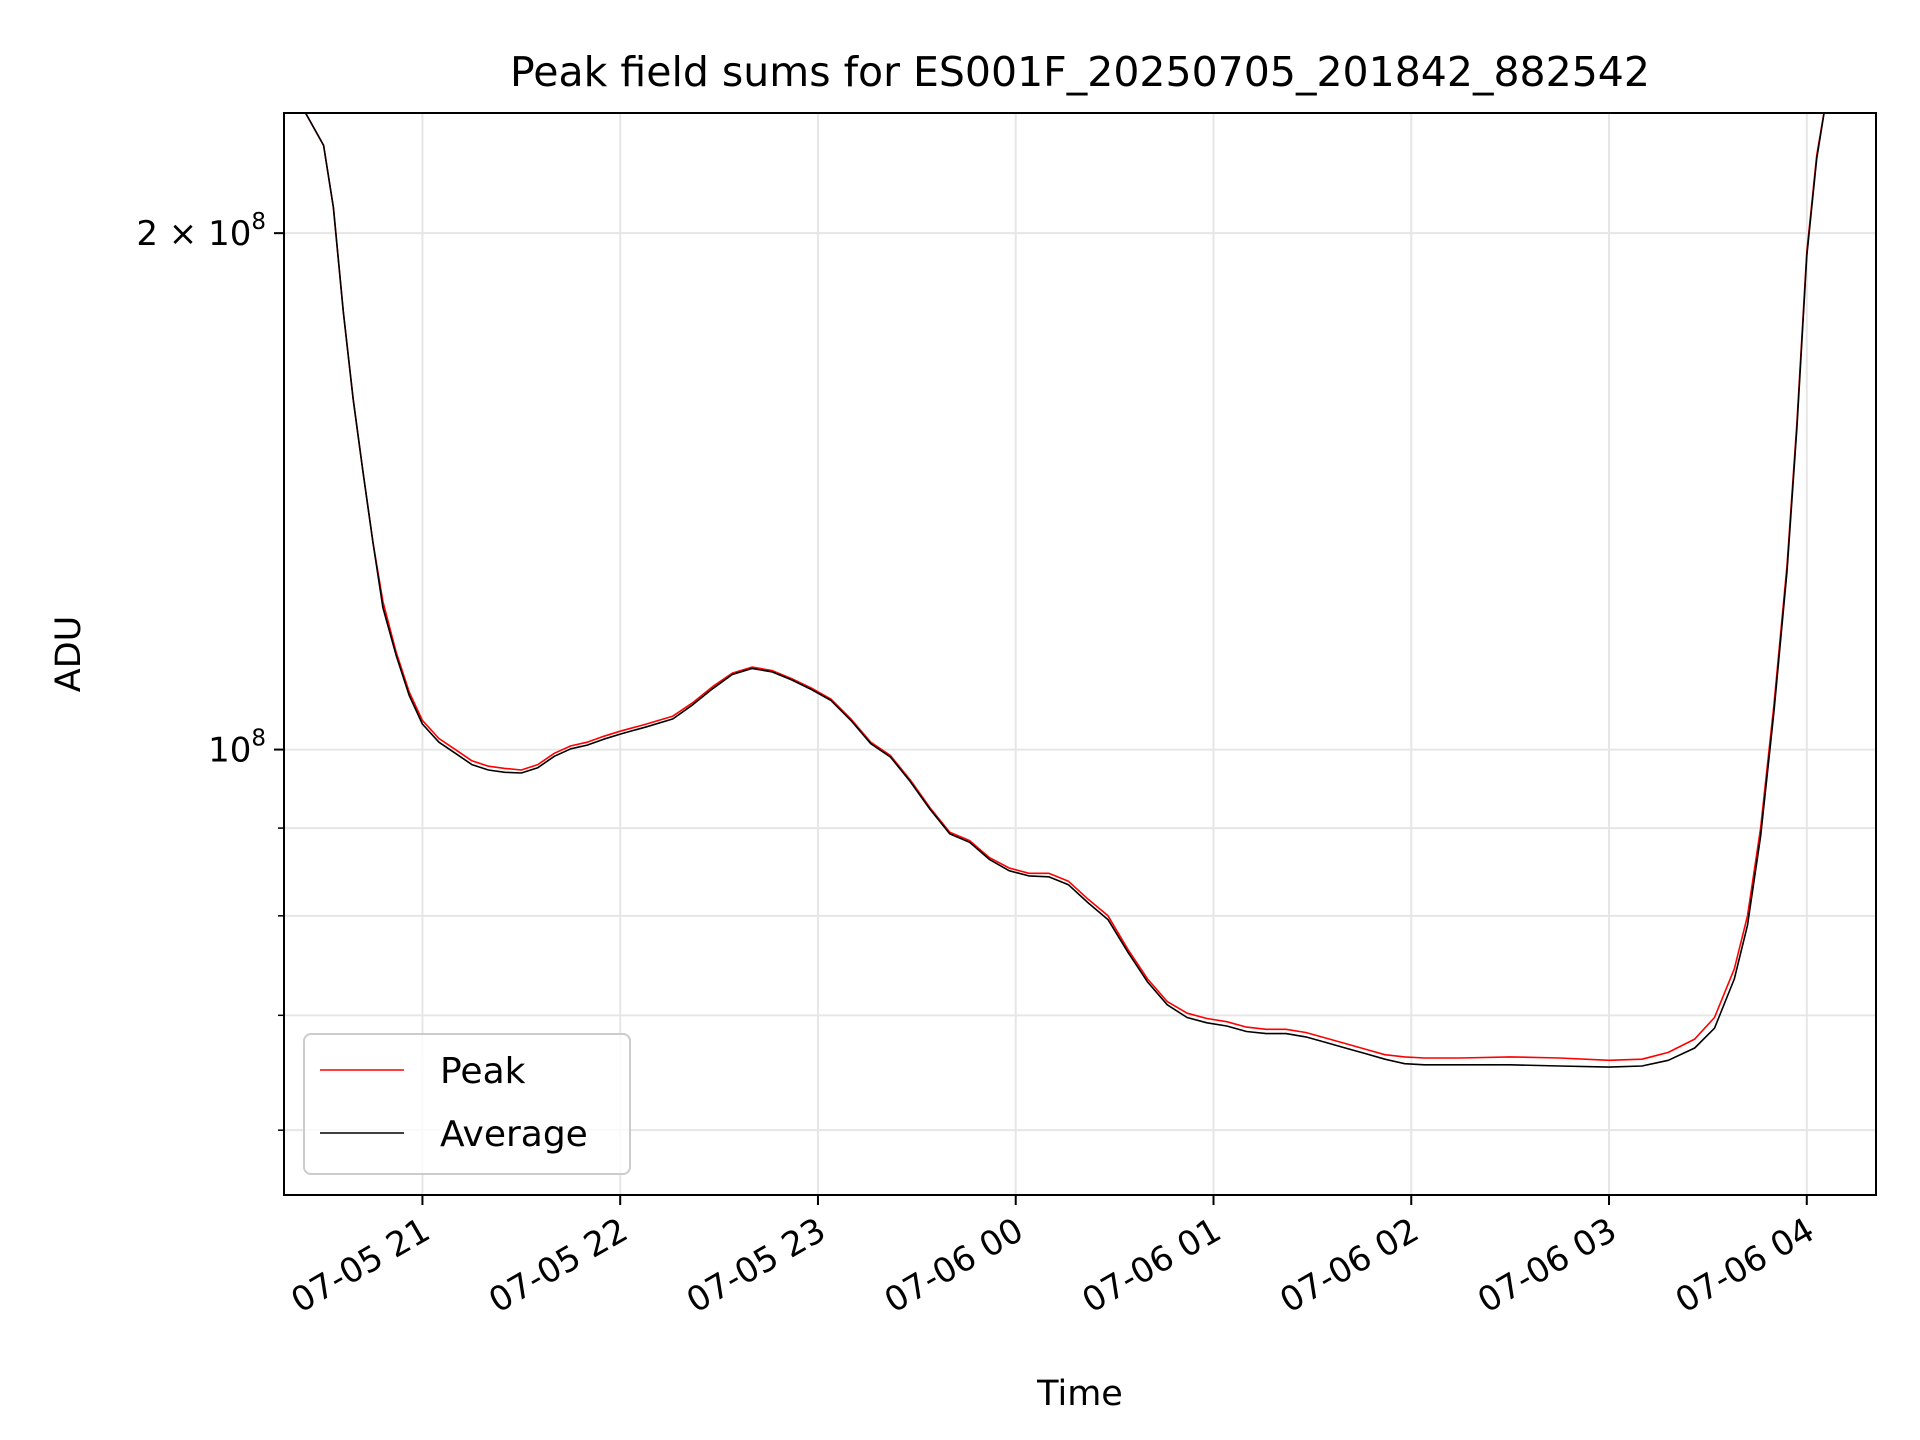  I want to click on legend: Peak Average, so click(467, 1104).